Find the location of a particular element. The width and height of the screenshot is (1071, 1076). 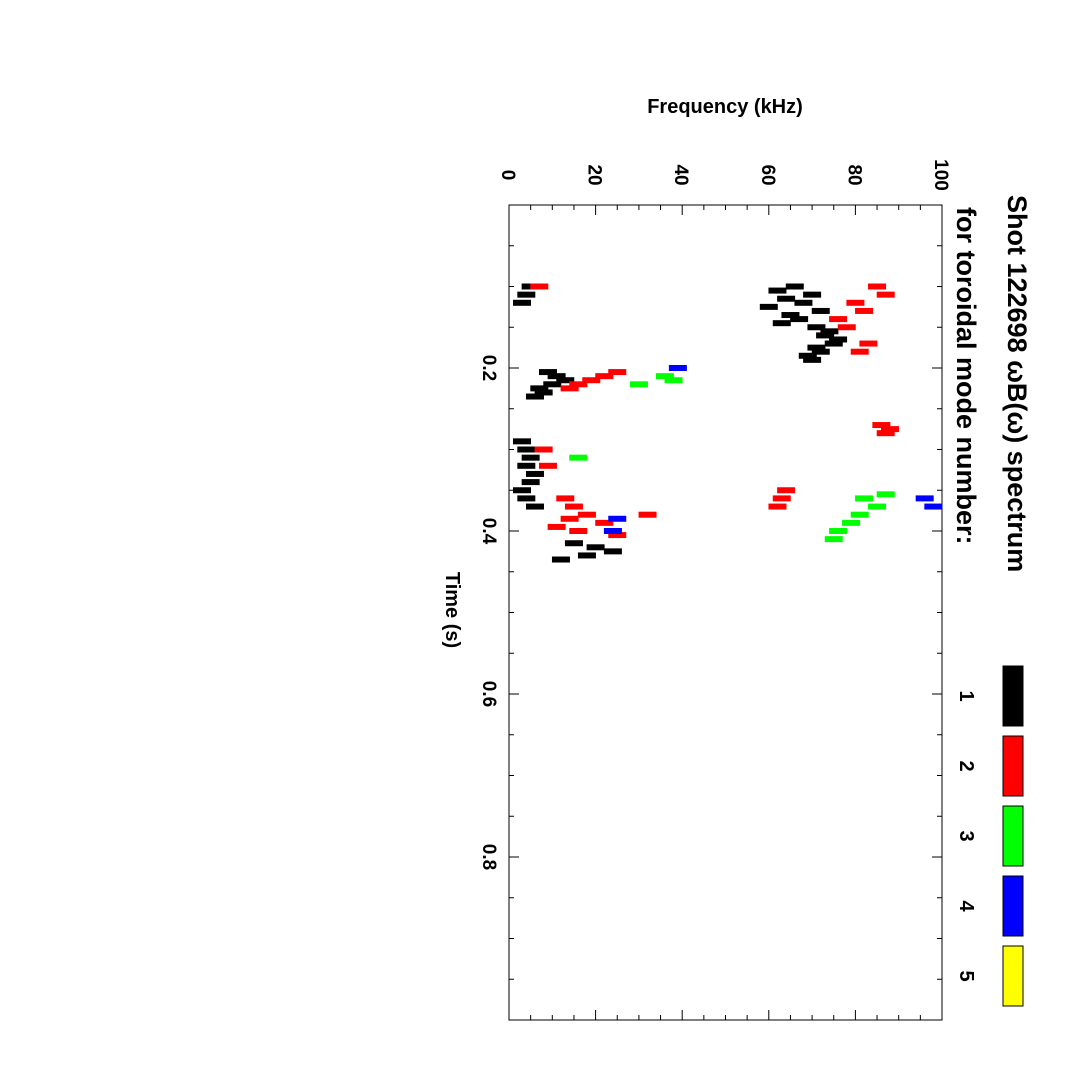

data-marks is located at coordinates (727, 423).